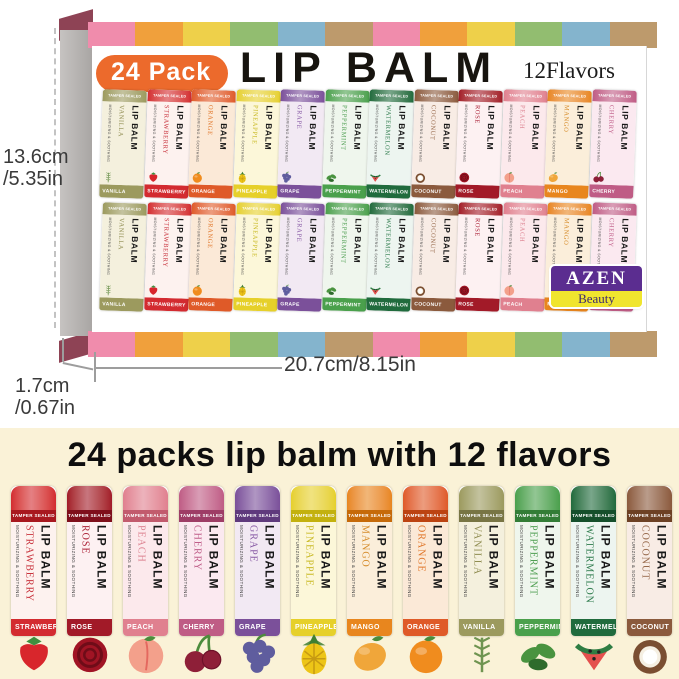 The image size is (679, 679). I want to click on flavor-name-vertical: ROSE, so click(477, 227).